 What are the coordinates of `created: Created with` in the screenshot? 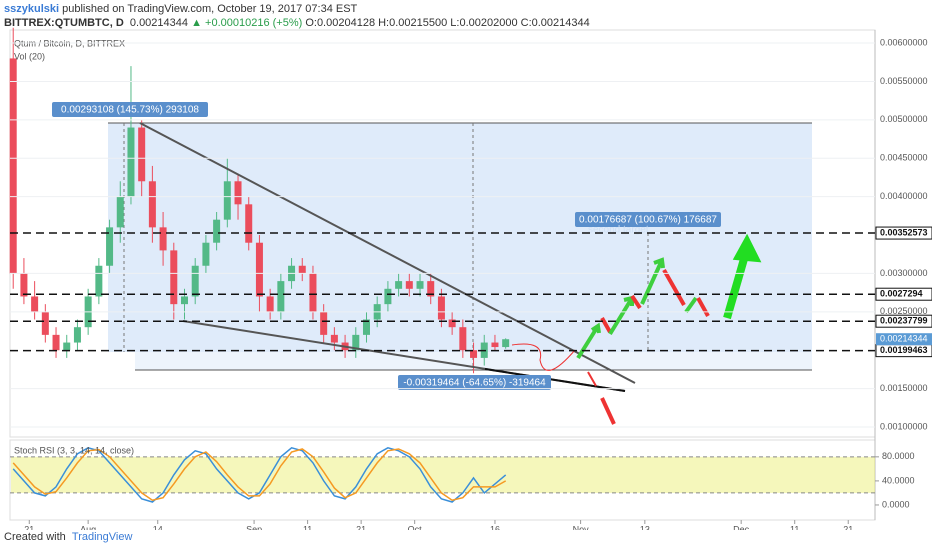 It's located at (35, 537).